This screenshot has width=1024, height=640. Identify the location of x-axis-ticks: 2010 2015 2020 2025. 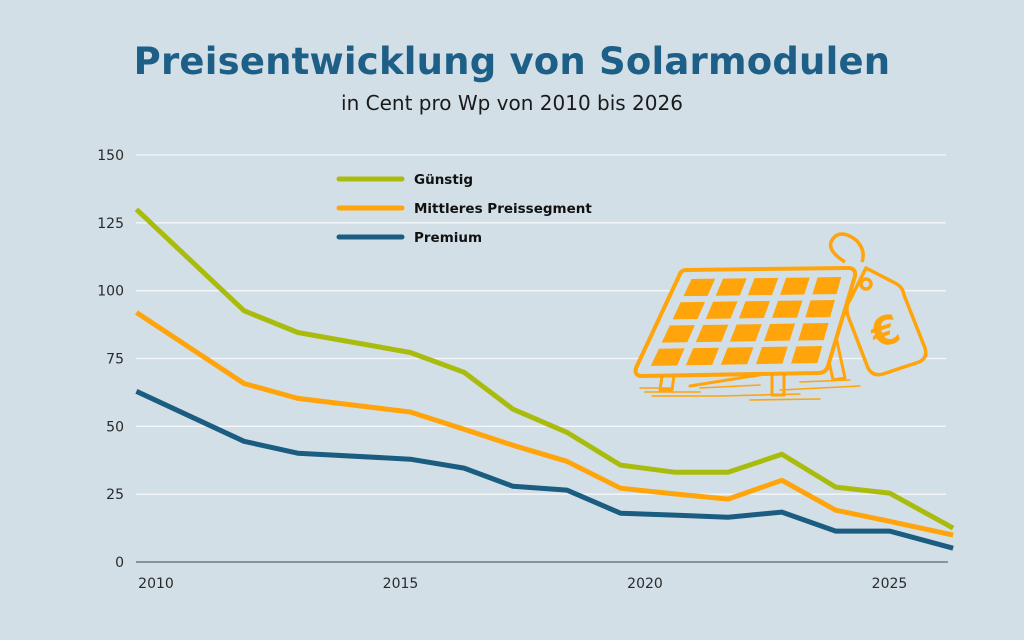
(522, 584).